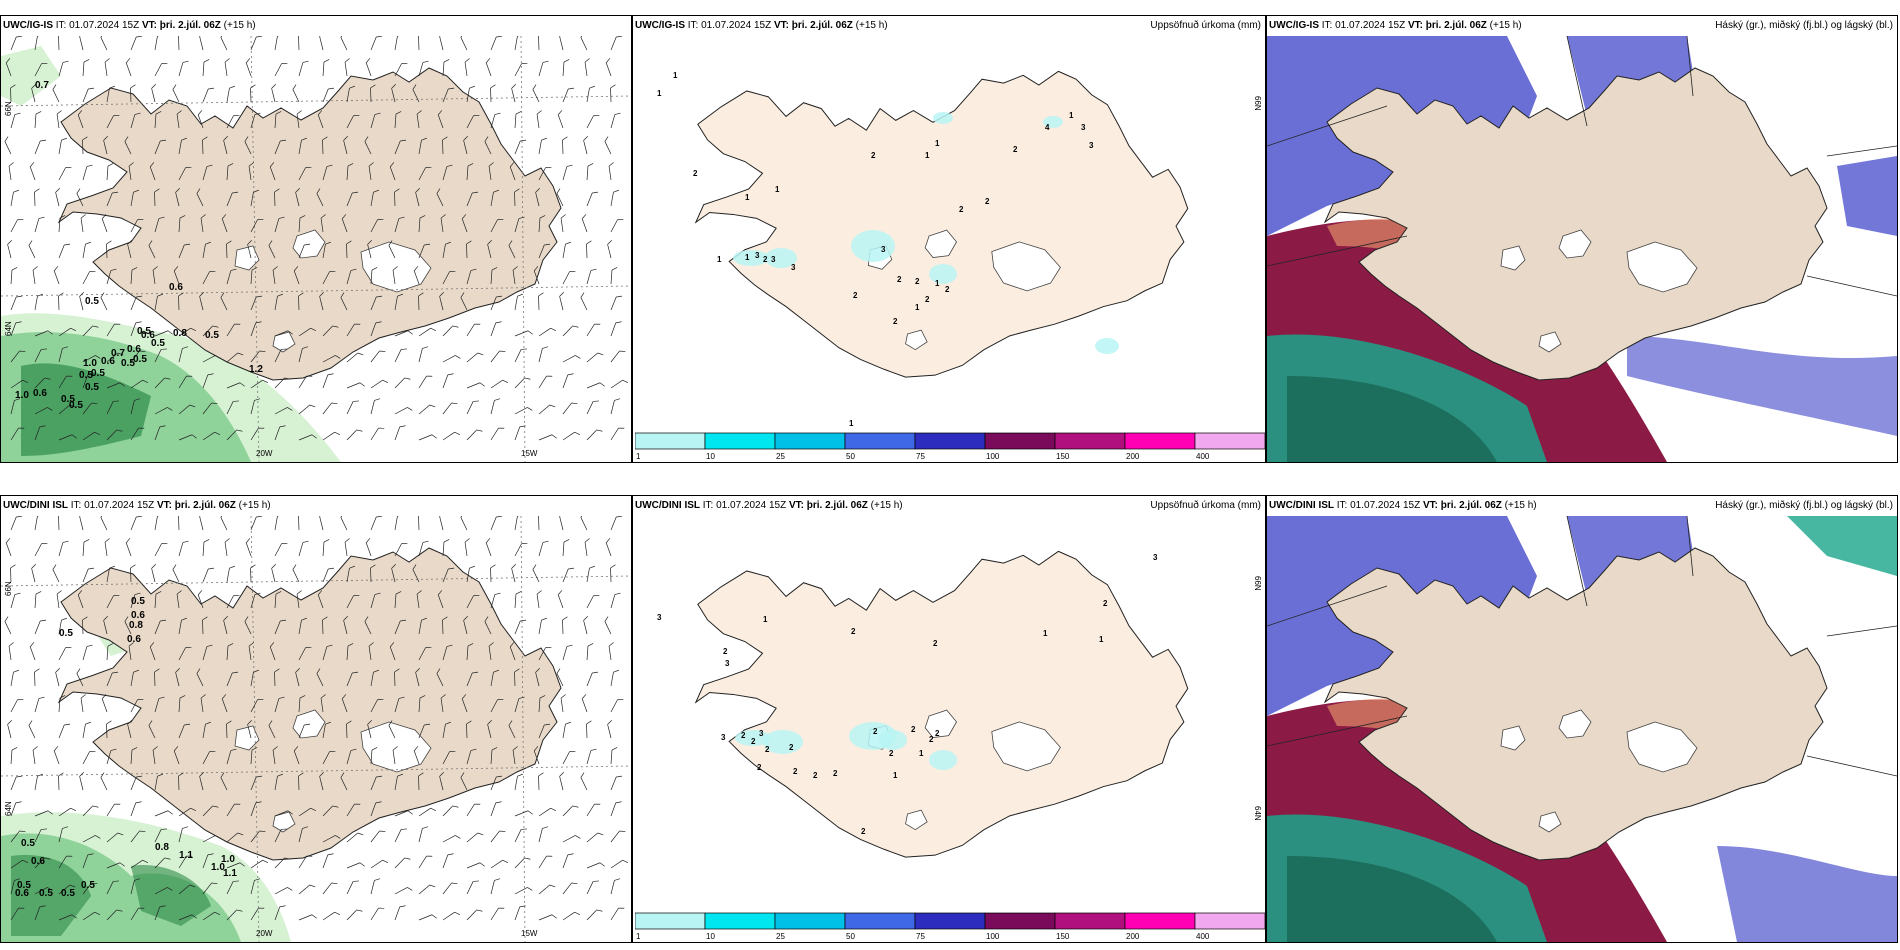 The height and width of the screenshot is (950, 1900). Describe the element at coordinates (1229, 441) in the screenshot. I see `legend-swatch` at that location.